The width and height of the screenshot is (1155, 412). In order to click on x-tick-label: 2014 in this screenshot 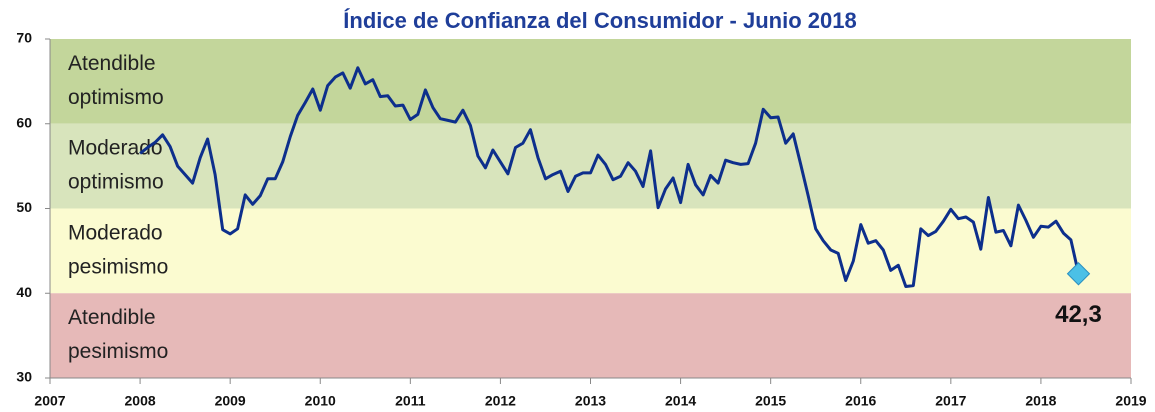, I will do `click(680, 401)`.